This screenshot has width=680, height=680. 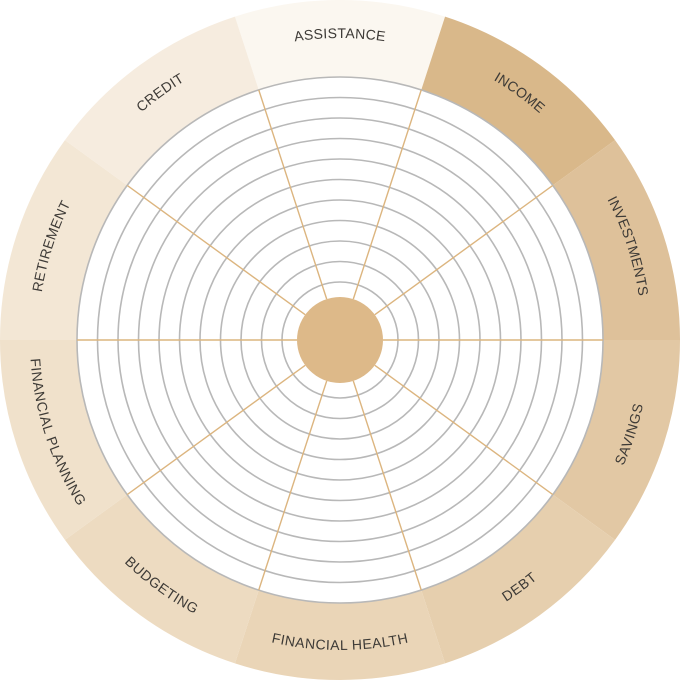 I want to click on segment-assistance, so click(x=340, y=45).